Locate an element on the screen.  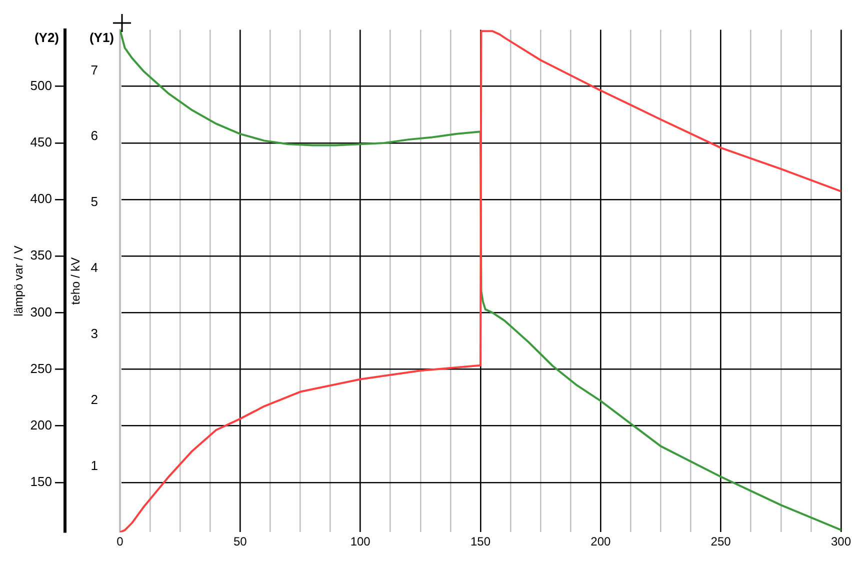
x-tick-label: 250 is located at coordinates (721, 541).